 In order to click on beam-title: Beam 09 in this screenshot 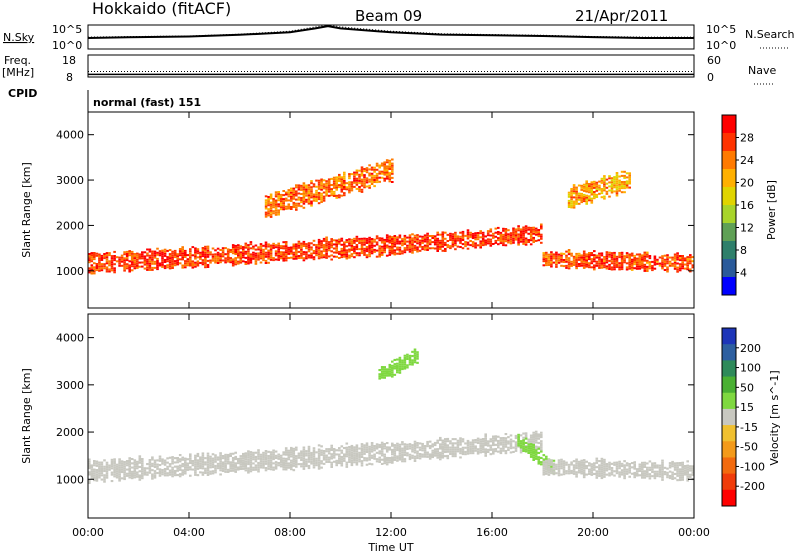, I will do `click(388, 16)`.